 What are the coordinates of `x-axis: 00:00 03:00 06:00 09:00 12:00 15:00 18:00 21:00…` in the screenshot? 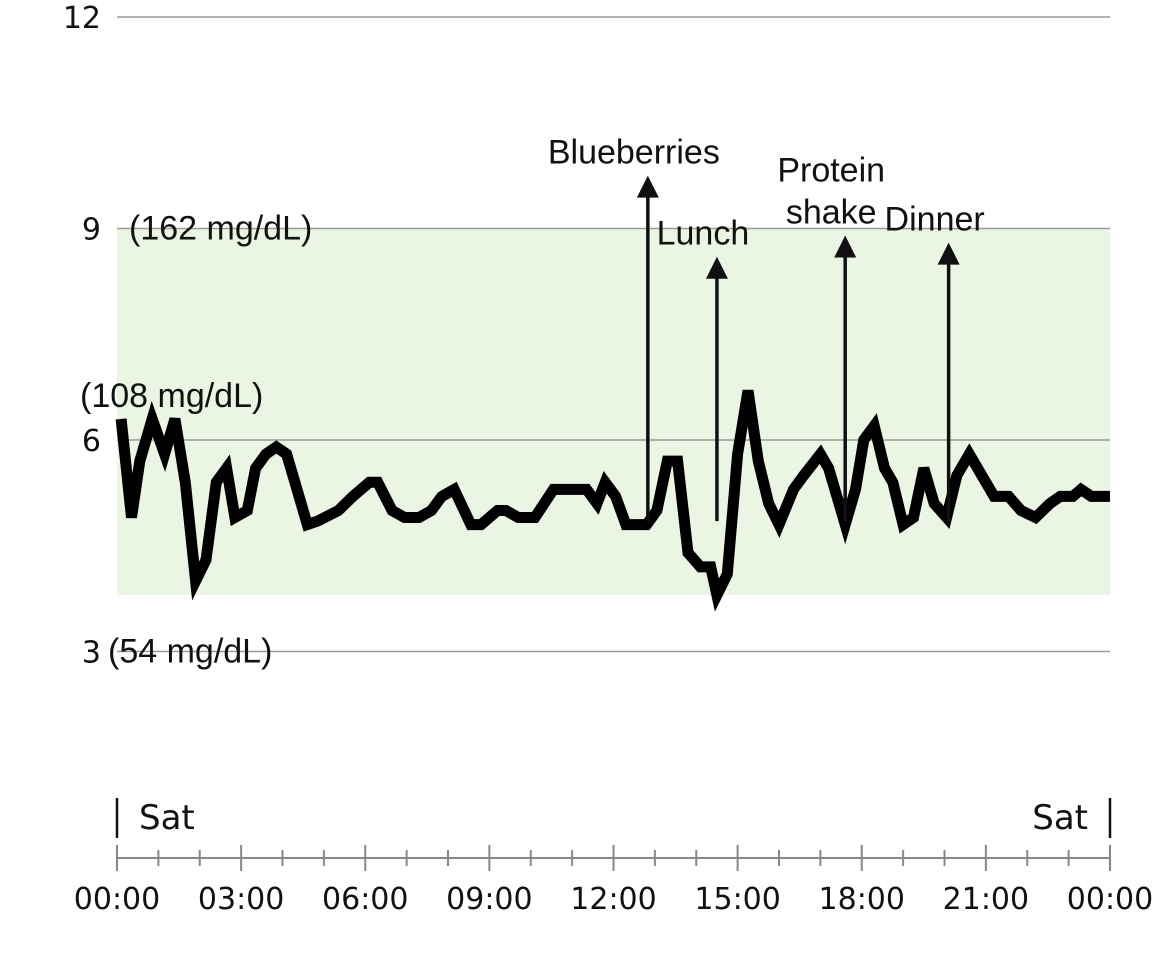 It's located at (613, 857).